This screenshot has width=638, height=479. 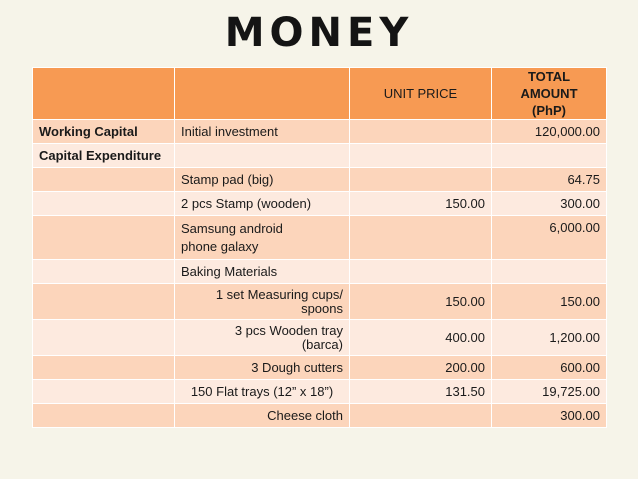 What do you see at coordinates (288, 330) in the screenshot?
I see `item-line-1: 3 pcs Wooden tray` at bounding box center [288, 330].